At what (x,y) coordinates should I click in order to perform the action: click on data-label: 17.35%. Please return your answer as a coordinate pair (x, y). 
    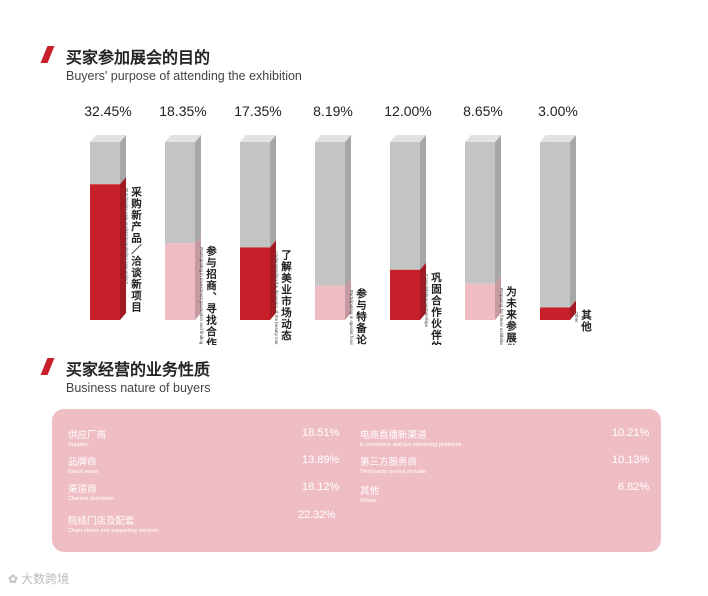
    Looking at the image, I should click on (257, 111).